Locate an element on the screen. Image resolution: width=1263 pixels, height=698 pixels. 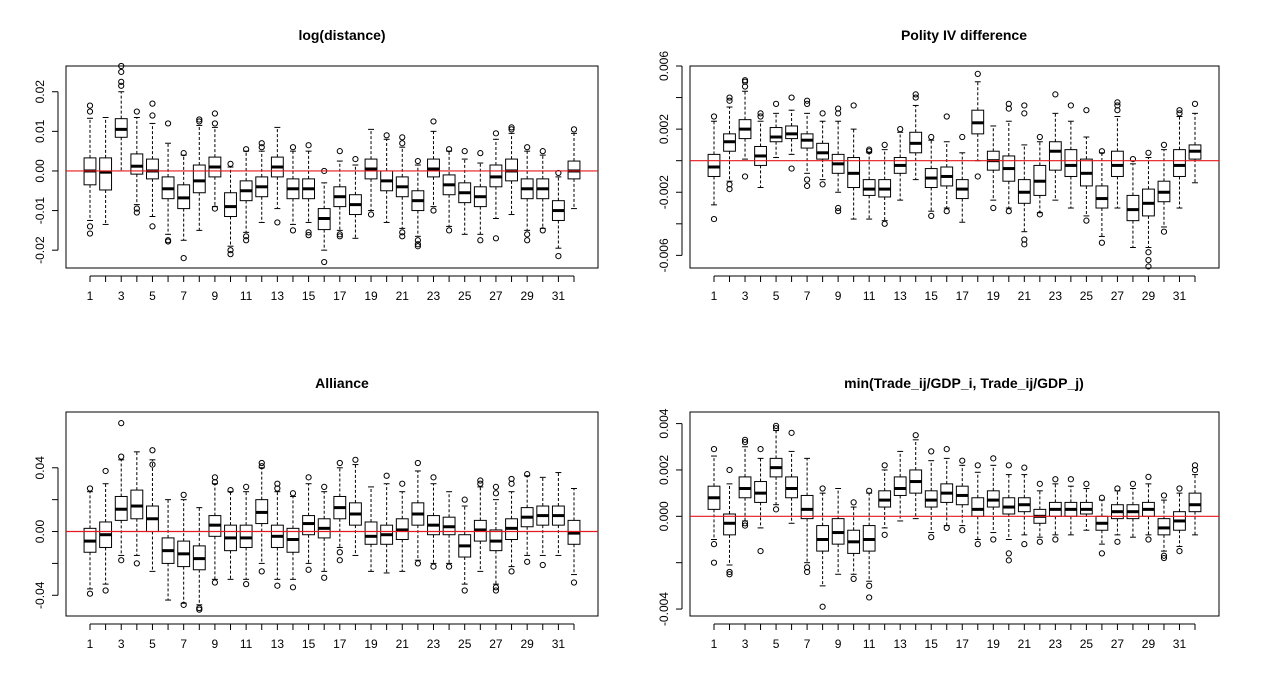
y-tick-label: -0.002 is located at coordinates (664, 192).